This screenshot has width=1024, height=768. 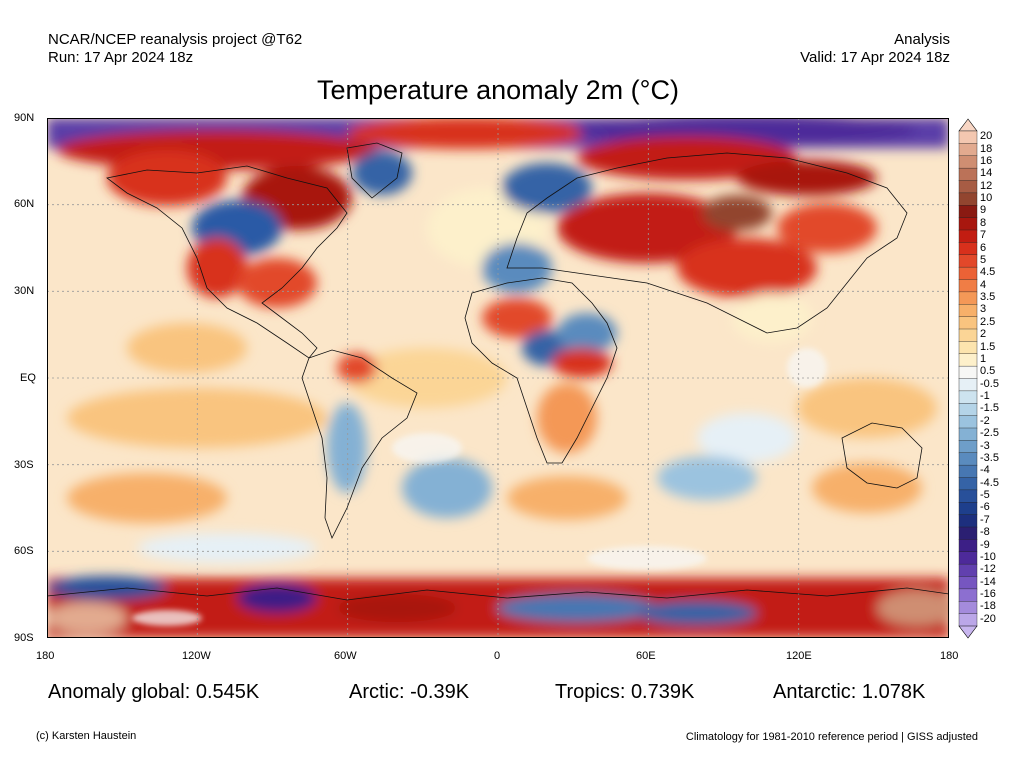 I want to click on colorbar-tick-label: -10, so click(x=988, y=556).